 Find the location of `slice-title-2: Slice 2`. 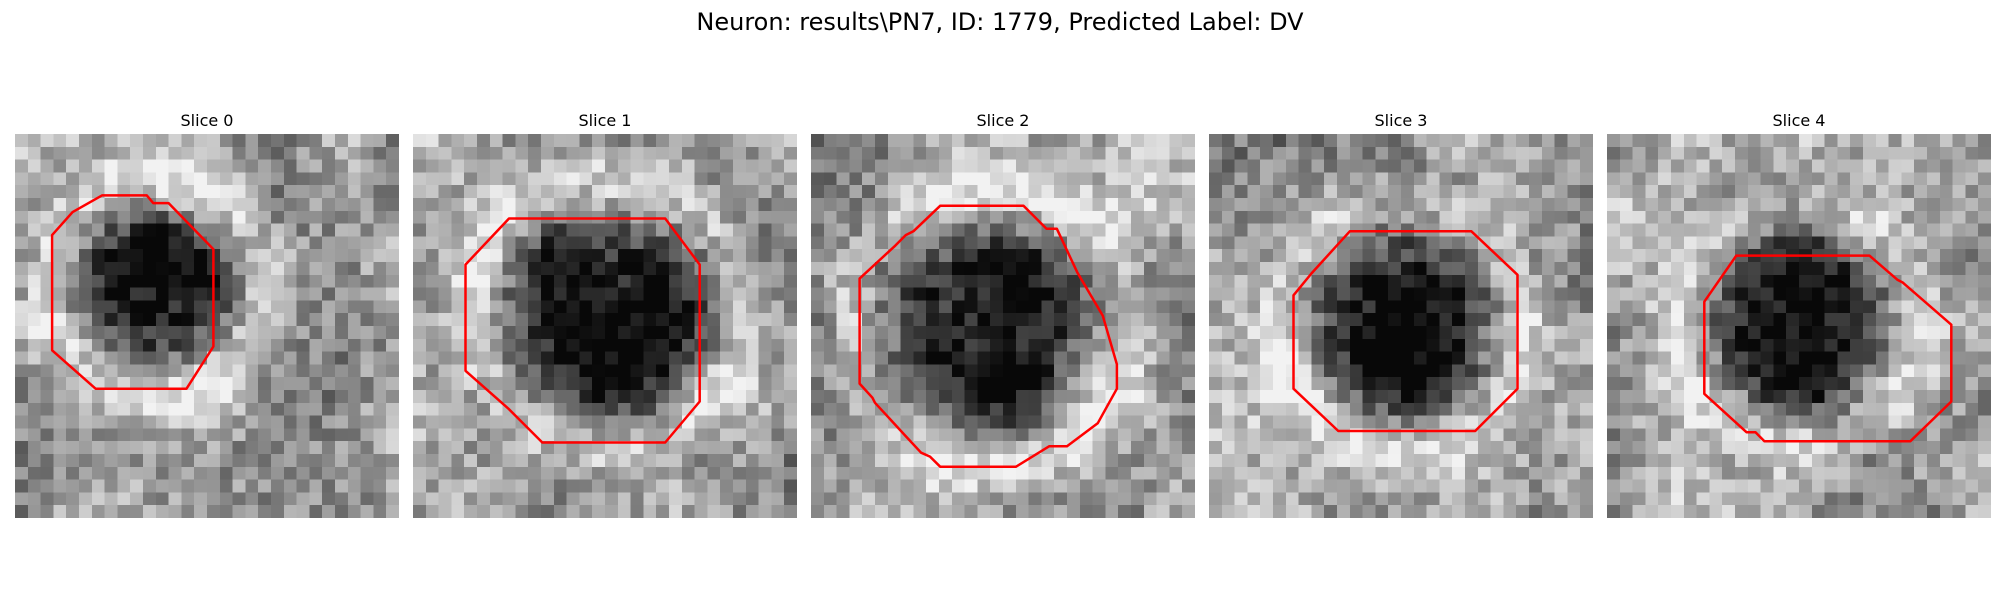

slice-title-2: Slice 2 is located at coordinates (1003, 121).